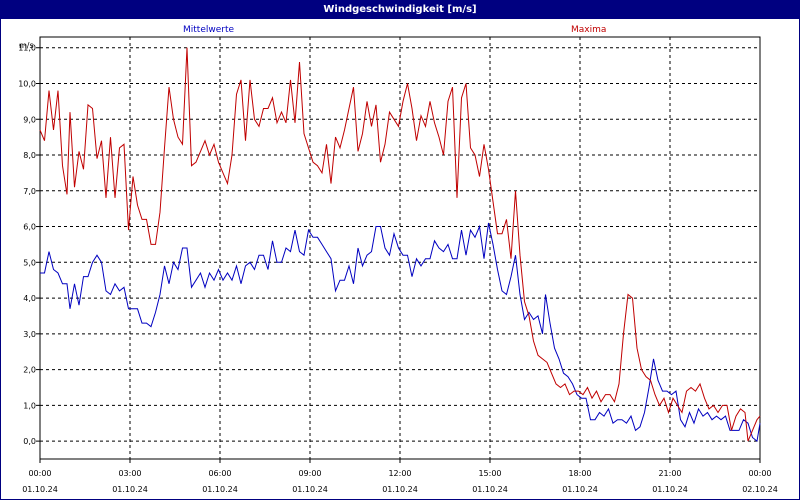 The image size is (800, 500). Describe the element at coordinates (29, 262) in the screenshot. I see `y-tick-label: 5,0` at that location.